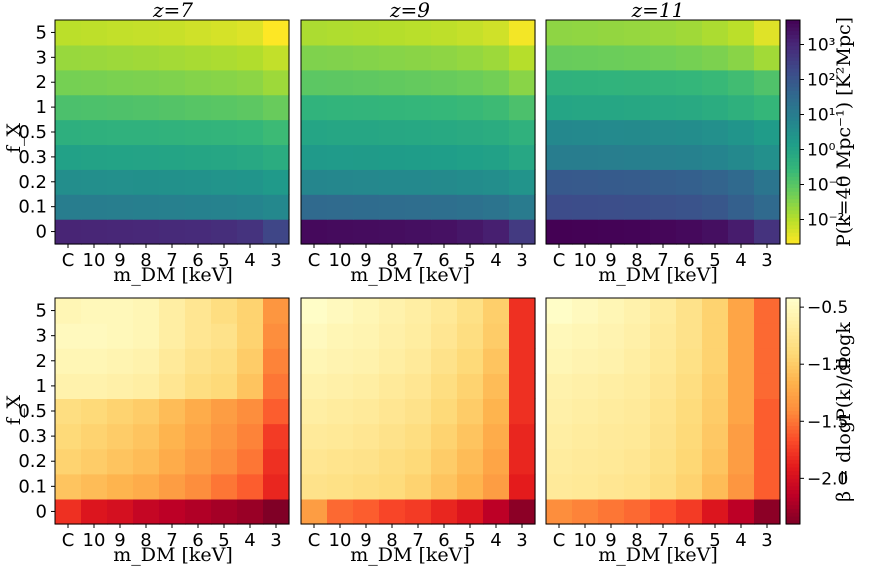 The image size is (872, 567). Describe the element at coordinates (41, 336) in the screenshot. I see `y-tick-label: 3` at that location.